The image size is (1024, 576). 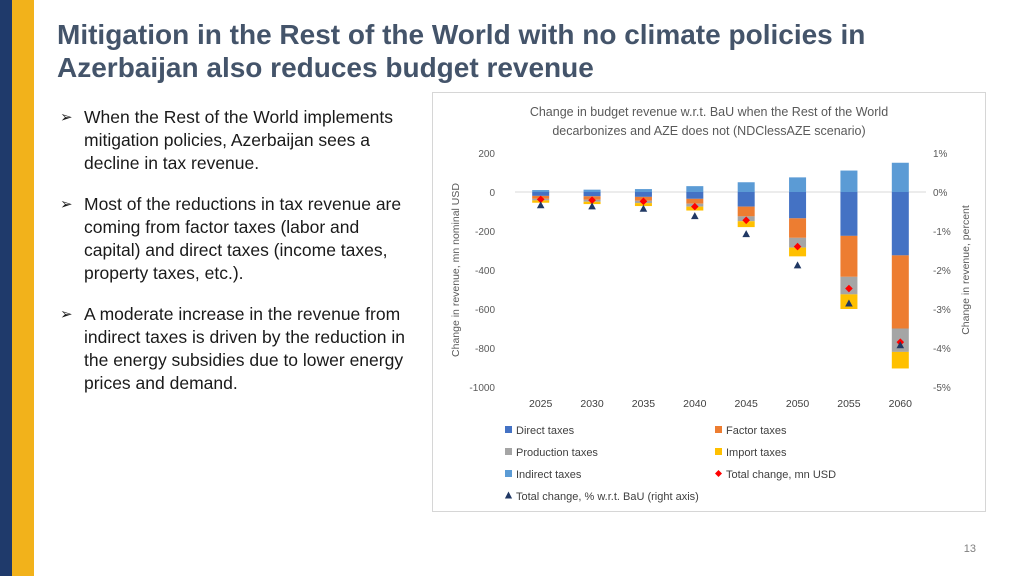 I want to click on y-tick-label: 200, so click(x=486, y=154).